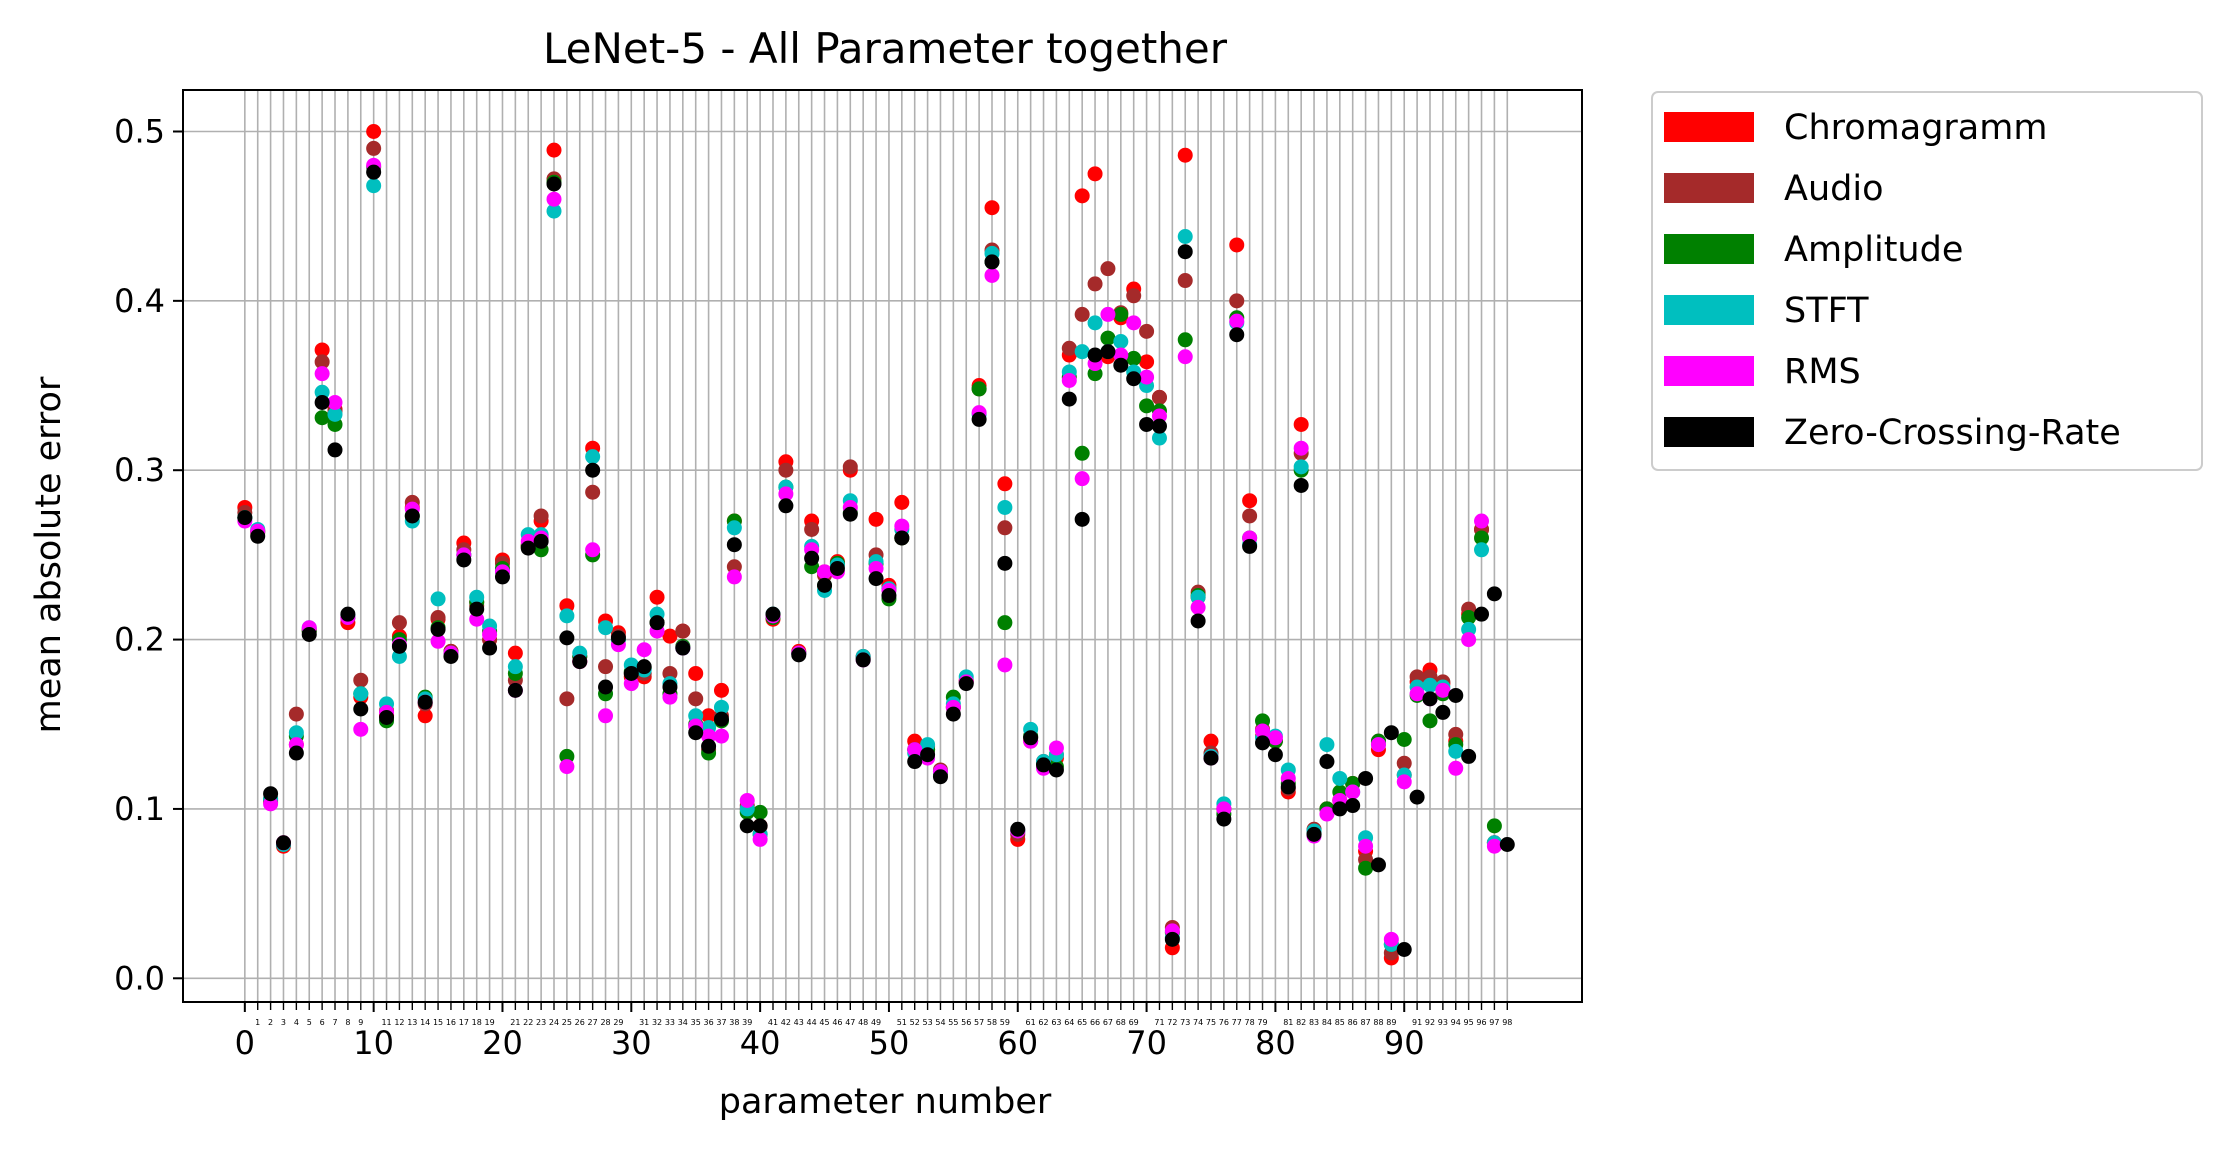 The height and width of the screenshot is (1152, 2227). Describe the element at coordinates (992, 1022) in the screenshot. I see `x-minor-tick-label: 58` at that location.